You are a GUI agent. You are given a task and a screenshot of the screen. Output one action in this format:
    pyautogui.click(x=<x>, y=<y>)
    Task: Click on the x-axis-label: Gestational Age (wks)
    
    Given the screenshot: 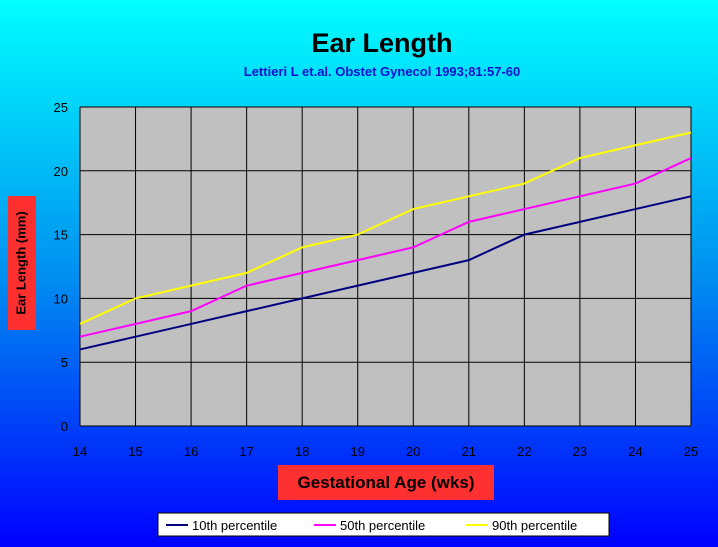 What is the action you would take?
    pyautogui.click(x=386, y=482)
    